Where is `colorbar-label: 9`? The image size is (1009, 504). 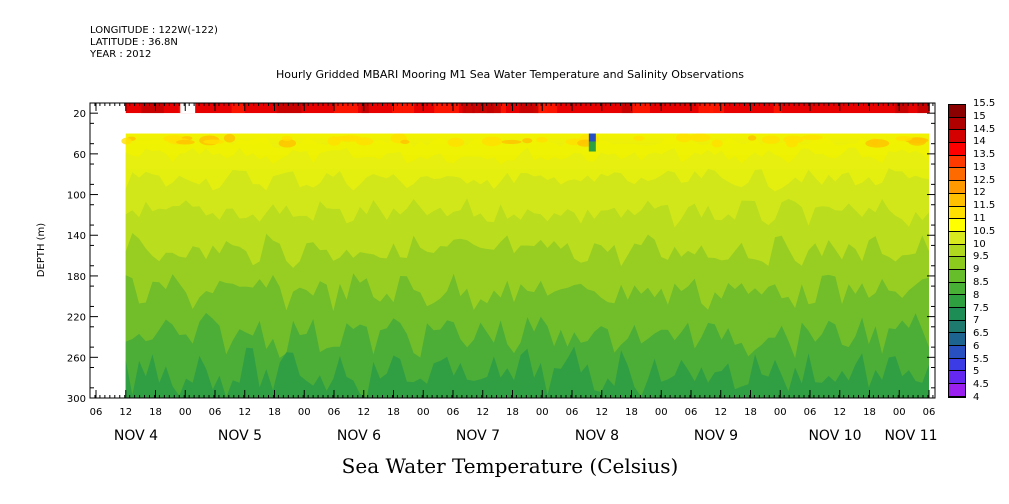
colorbar-label: 9 is located at coordinates (976, 270).